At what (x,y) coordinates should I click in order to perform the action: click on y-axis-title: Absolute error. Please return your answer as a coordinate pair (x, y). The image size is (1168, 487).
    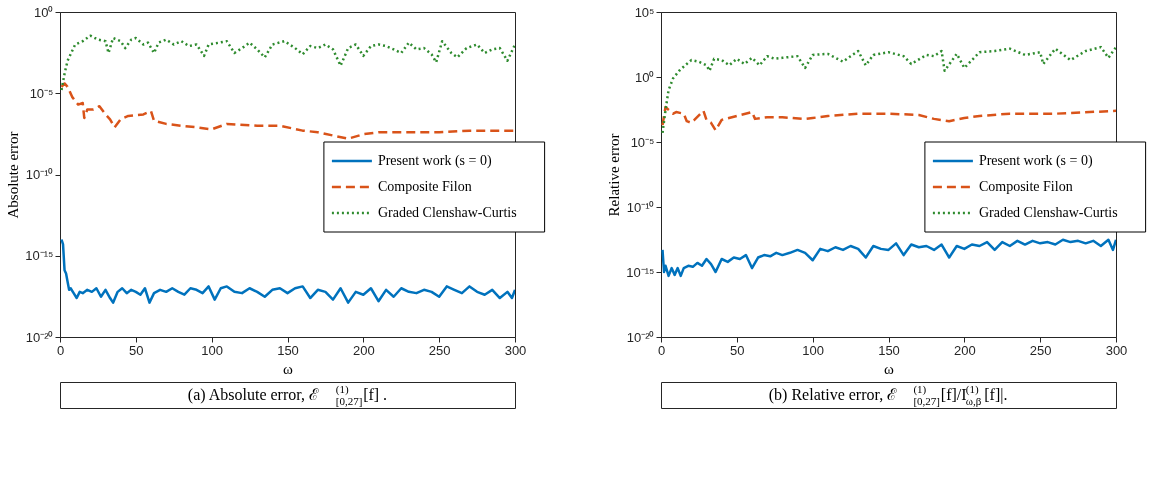
    Looking at the image, I should click on (13, 175).